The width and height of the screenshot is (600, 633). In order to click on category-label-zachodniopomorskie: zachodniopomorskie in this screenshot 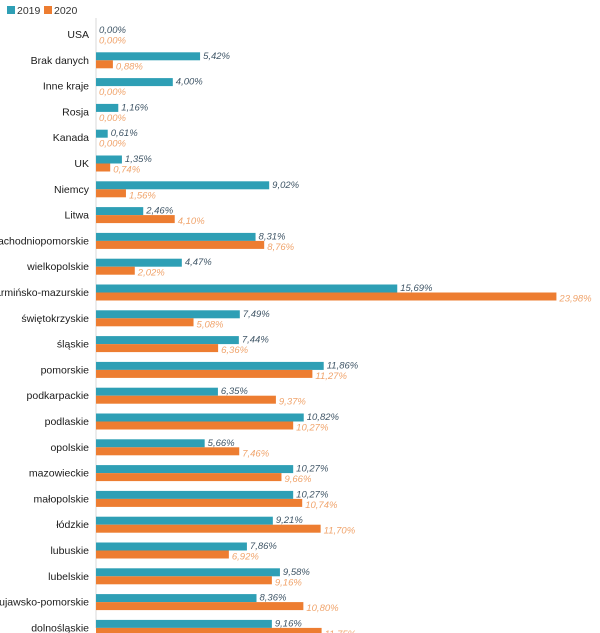, I will do `click(44, 241)`.